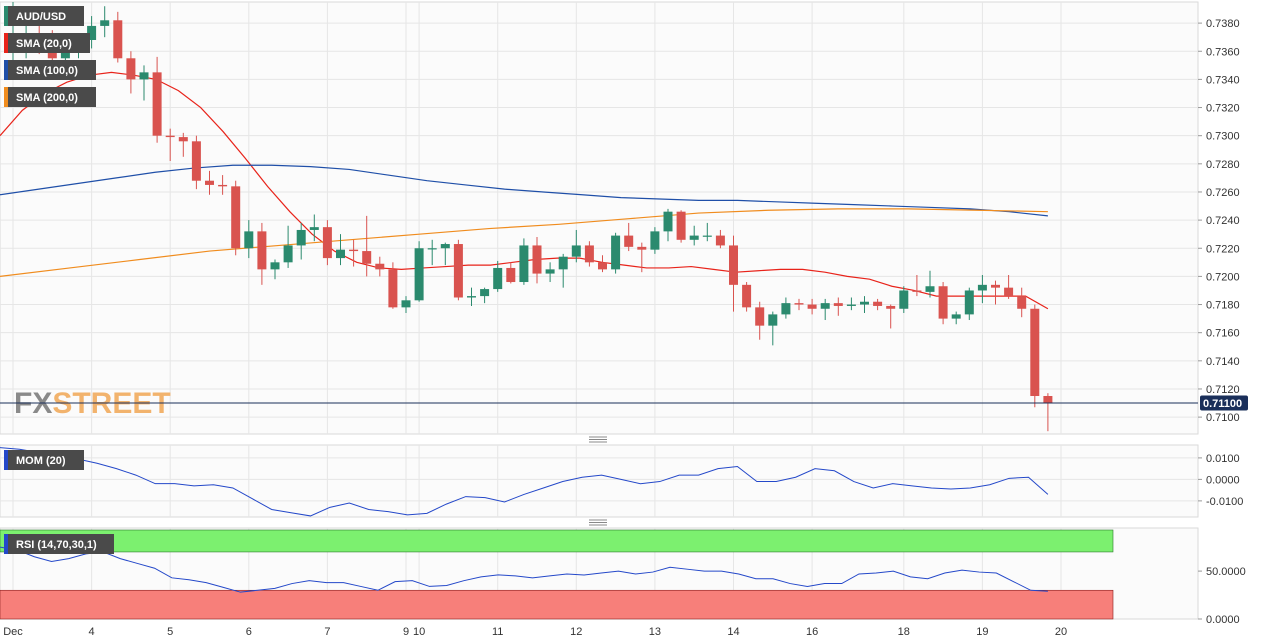 This screenshot has height=644, width=1268. Describe the element at coordinates (1223, 418) in the screenshot. I see `price-tick-label: 0.7100` at that location.